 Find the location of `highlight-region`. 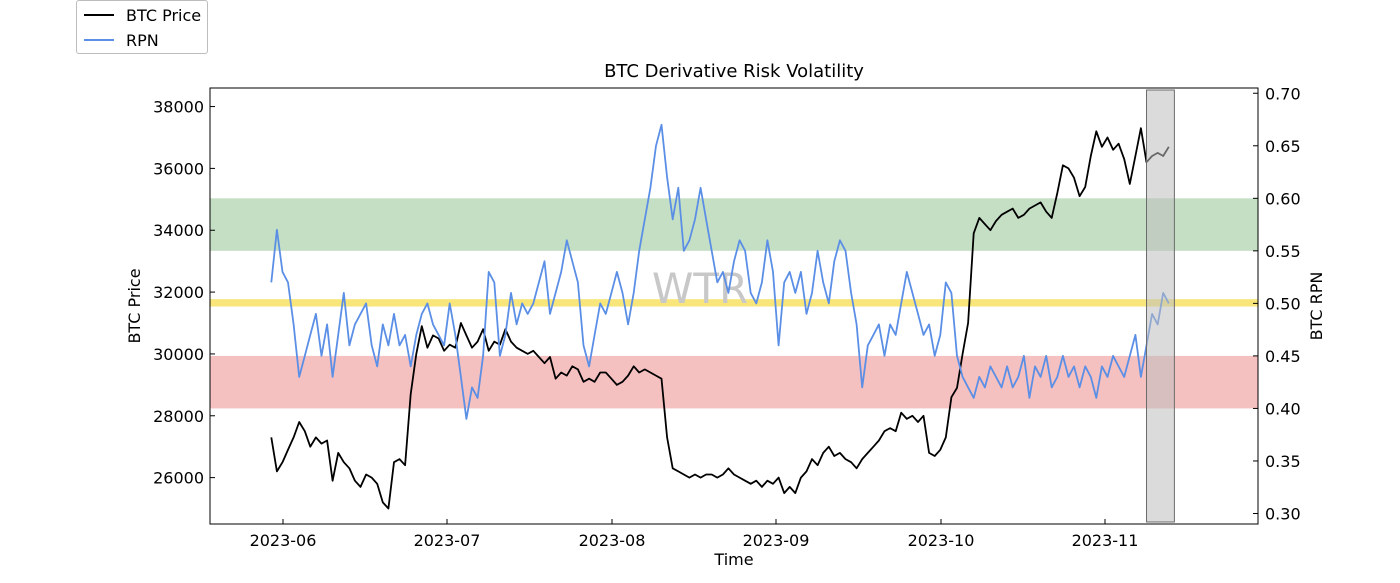

highlight-region is located at coordinates (1160, 306).